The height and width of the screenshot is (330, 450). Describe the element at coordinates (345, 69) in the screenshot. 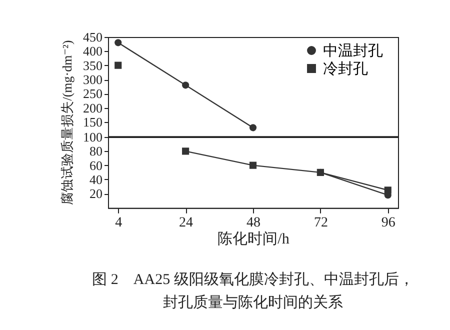

I see `legend-label: 冷封孔` at that location.